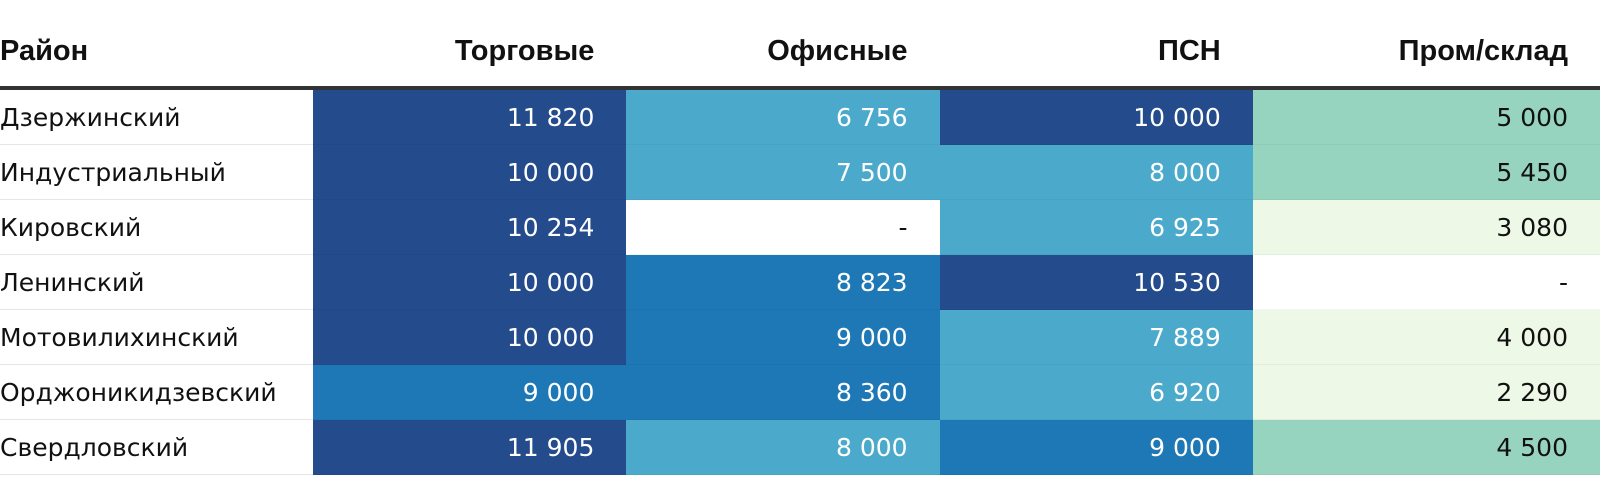 The width and height of the screenshot is (1600, 498). What do you see at coordinates (783, 227) in the screenshot?
I see `cell-office: -` at bounding box center [783, 227].